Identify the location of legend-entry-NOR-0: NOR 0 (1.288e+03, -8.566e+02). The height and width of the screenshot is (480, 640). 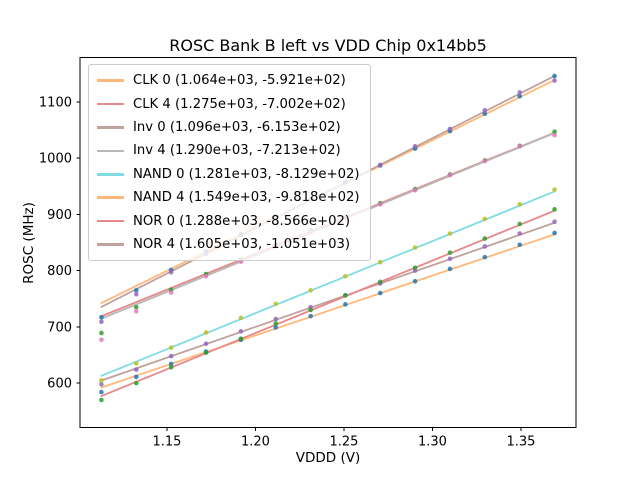
(228, 220).